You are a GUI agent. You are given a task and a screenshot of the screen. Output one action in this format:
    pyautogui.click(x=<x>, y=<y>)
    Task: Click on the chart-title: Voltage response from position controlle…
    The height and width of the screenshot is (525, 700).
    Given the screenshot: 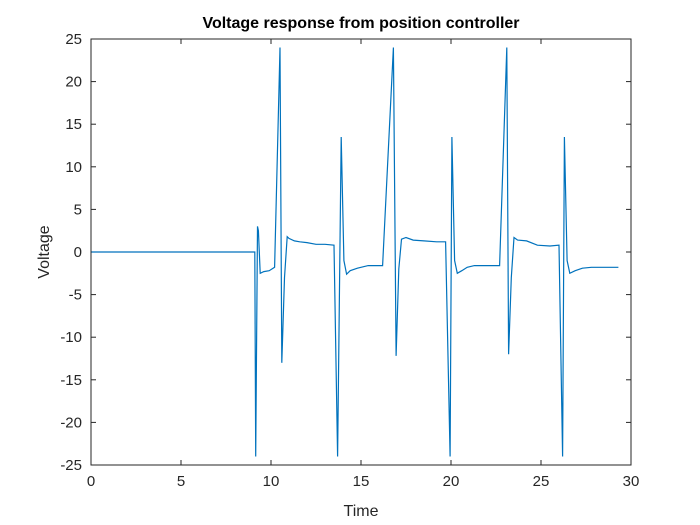 What is the action you would take?
    pyautogui.click(x=360, y=23)
    